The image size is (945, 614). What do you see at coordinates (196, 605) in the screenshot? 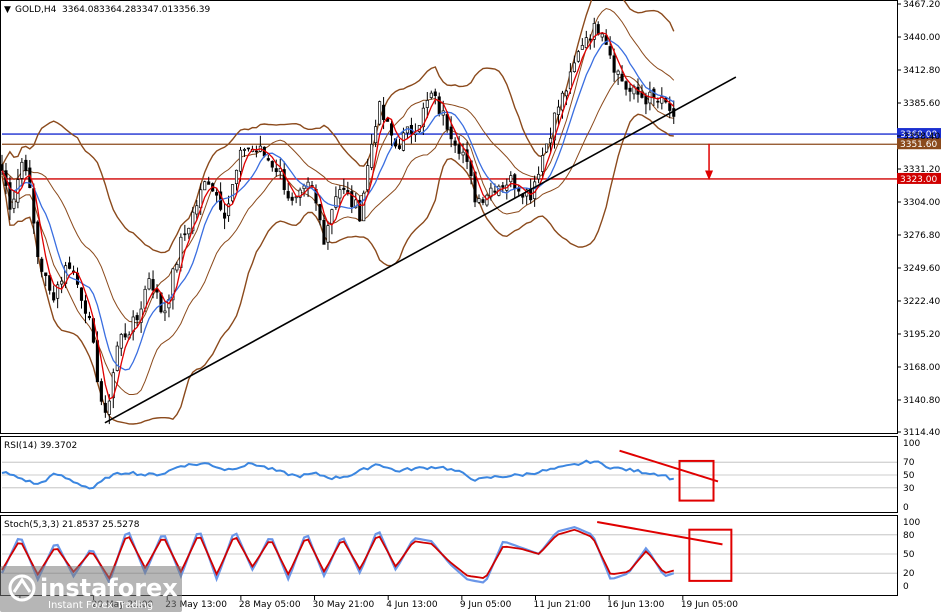
I see `x-tick-label: 23 May 13:00` at bounding box center [196, 605].